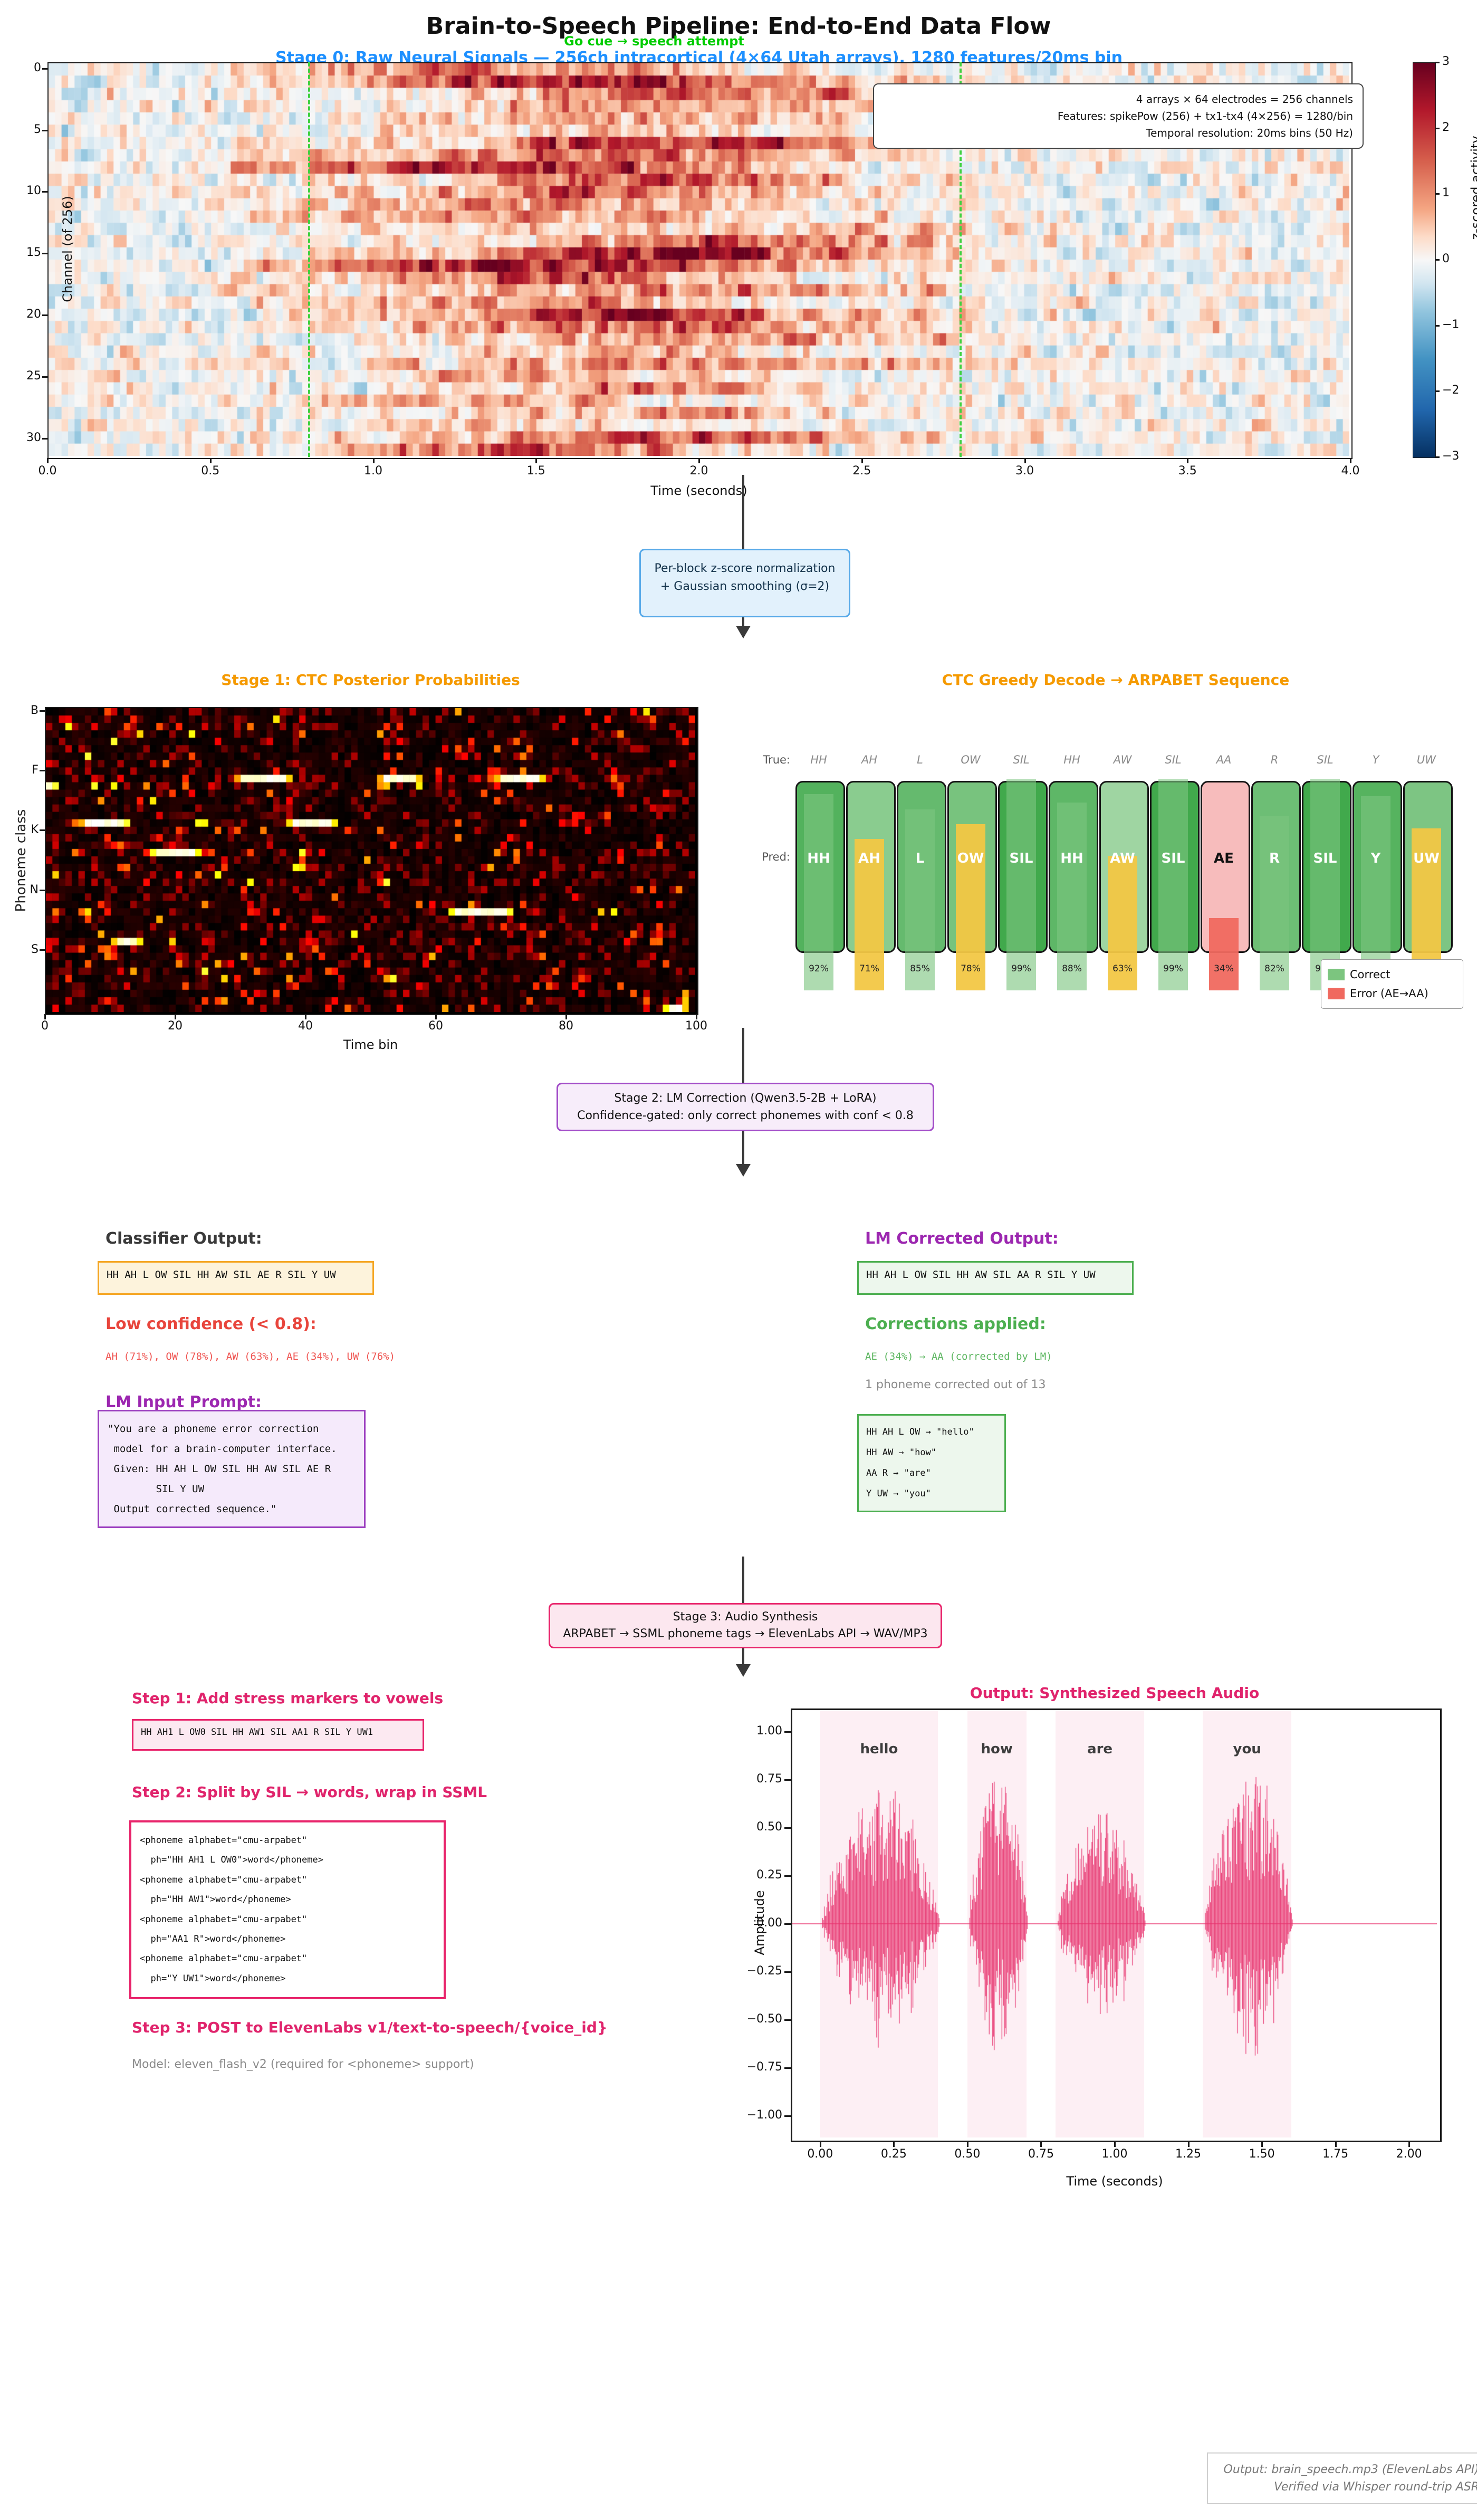  I want to click on legend-correct-swatch, so click(1336, 974).